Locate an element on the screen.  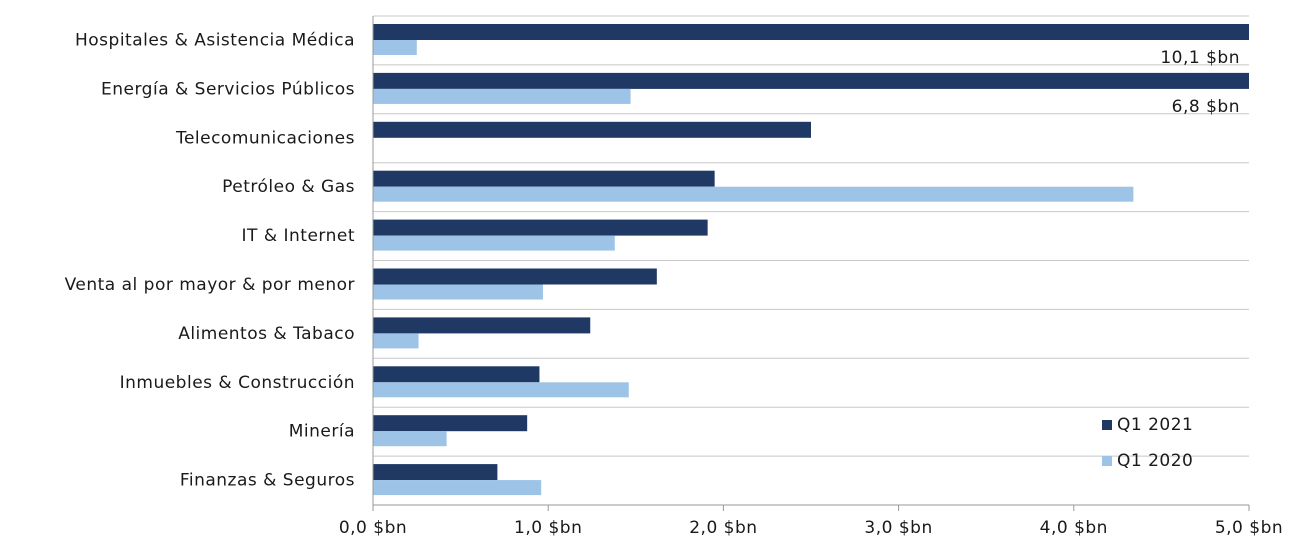
y-tick-label: Energía & Servicios Públicos is located at coordinates (228, 89).